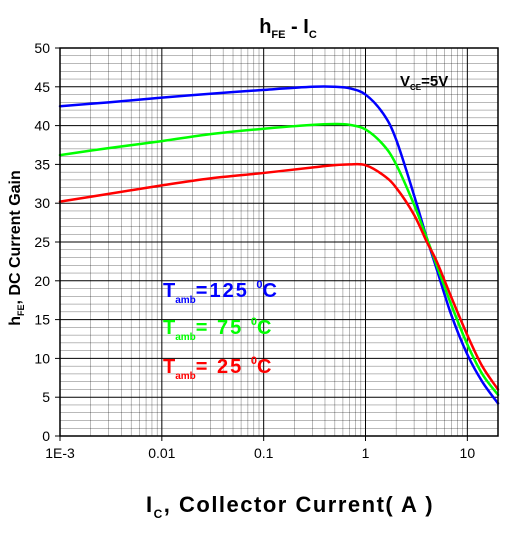  I want to click on title-i-sub: C, so click(313, 35).